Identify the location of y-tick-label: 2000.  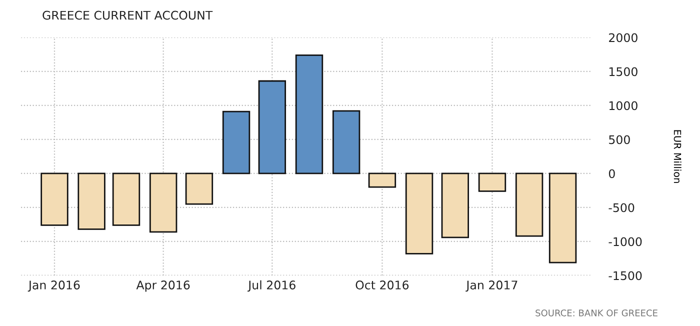
(623, 37).